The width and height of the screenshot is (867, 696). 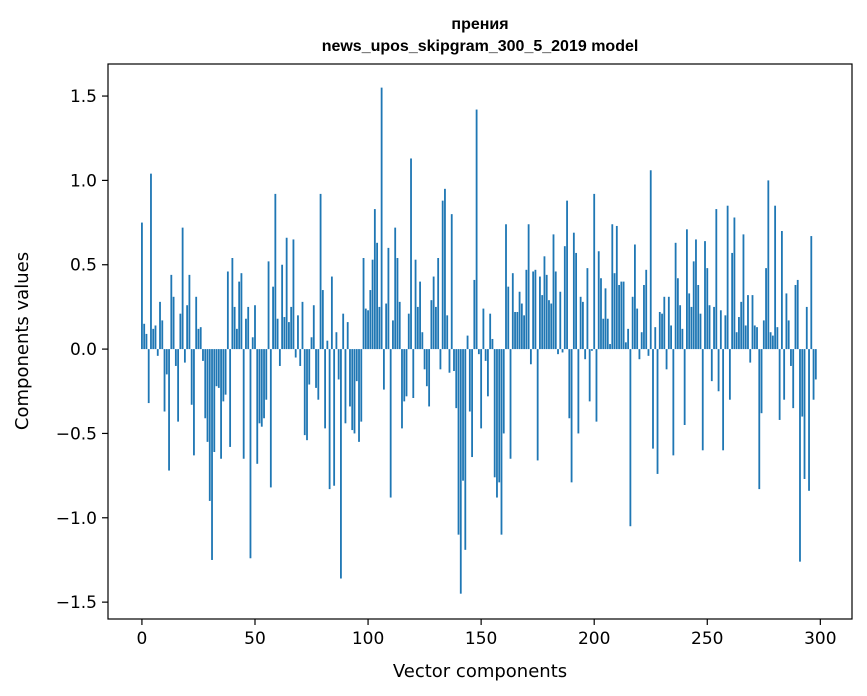 What do you see at coordinates (481, 639) in the screenshot?
I see `x-tick-label: 150` at bounding box center [481, 639].